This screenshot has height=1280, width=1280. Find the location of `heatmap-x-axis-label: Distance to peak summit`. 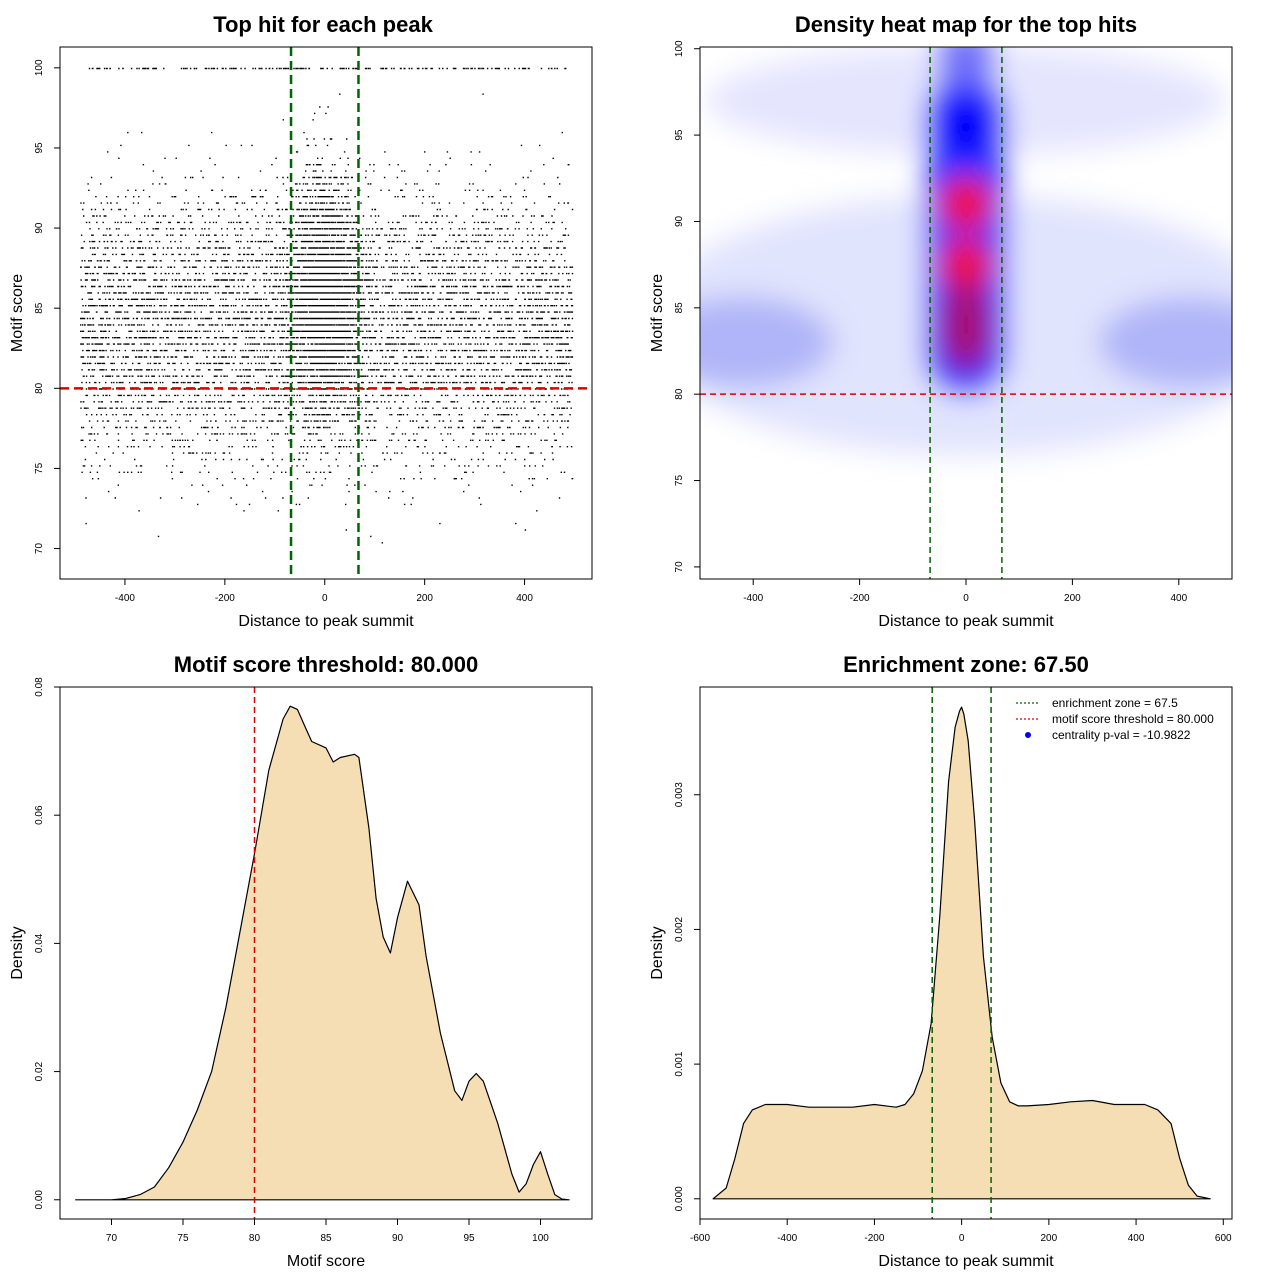

heatmap-x-axis-label: Distance to peak summit is located at coordinates (966, 621).